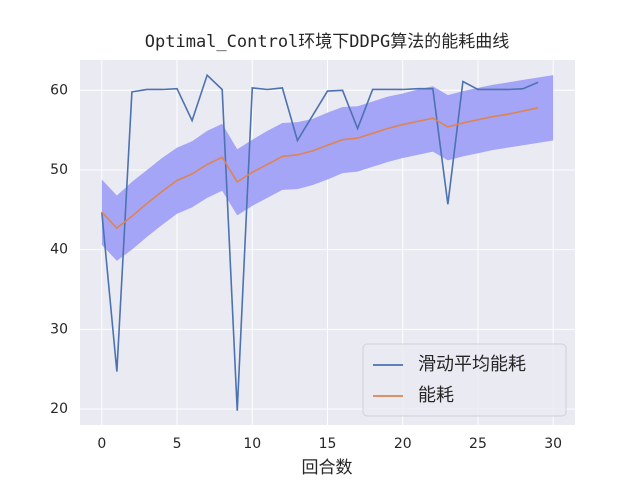 Image resolution: width=640 pixels, height=480 pixels. Describe the element at coordinates (59, 90) in the screenshot. I see `y-tick-label: 60` at that location.